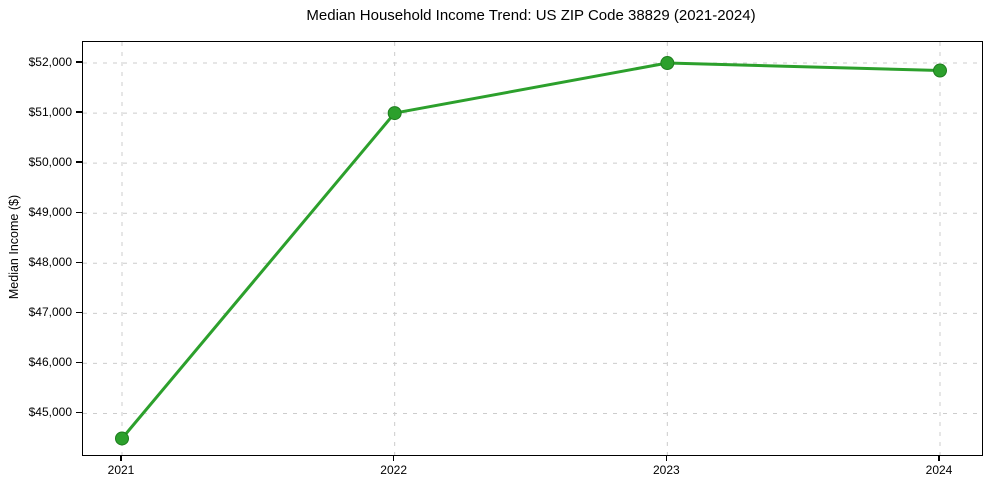  Describe the element at coordinates (50, 112) in the screenshot. I see `y-tick-label: $51,000` at that location.